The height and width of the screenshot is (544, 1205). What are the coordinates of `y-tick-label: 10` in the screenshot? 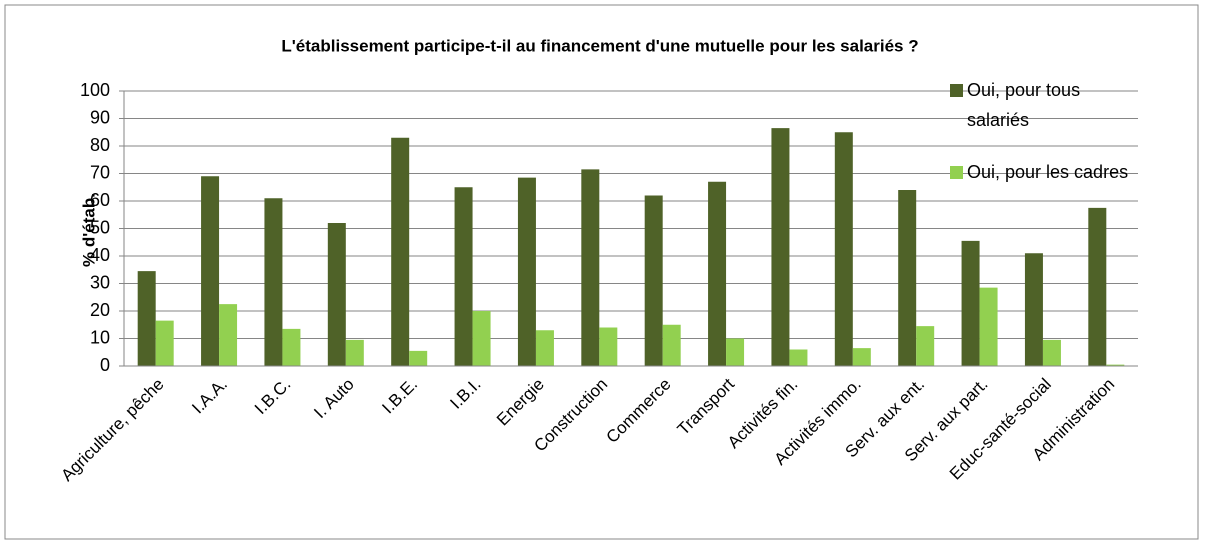 It's located at (100, 337).